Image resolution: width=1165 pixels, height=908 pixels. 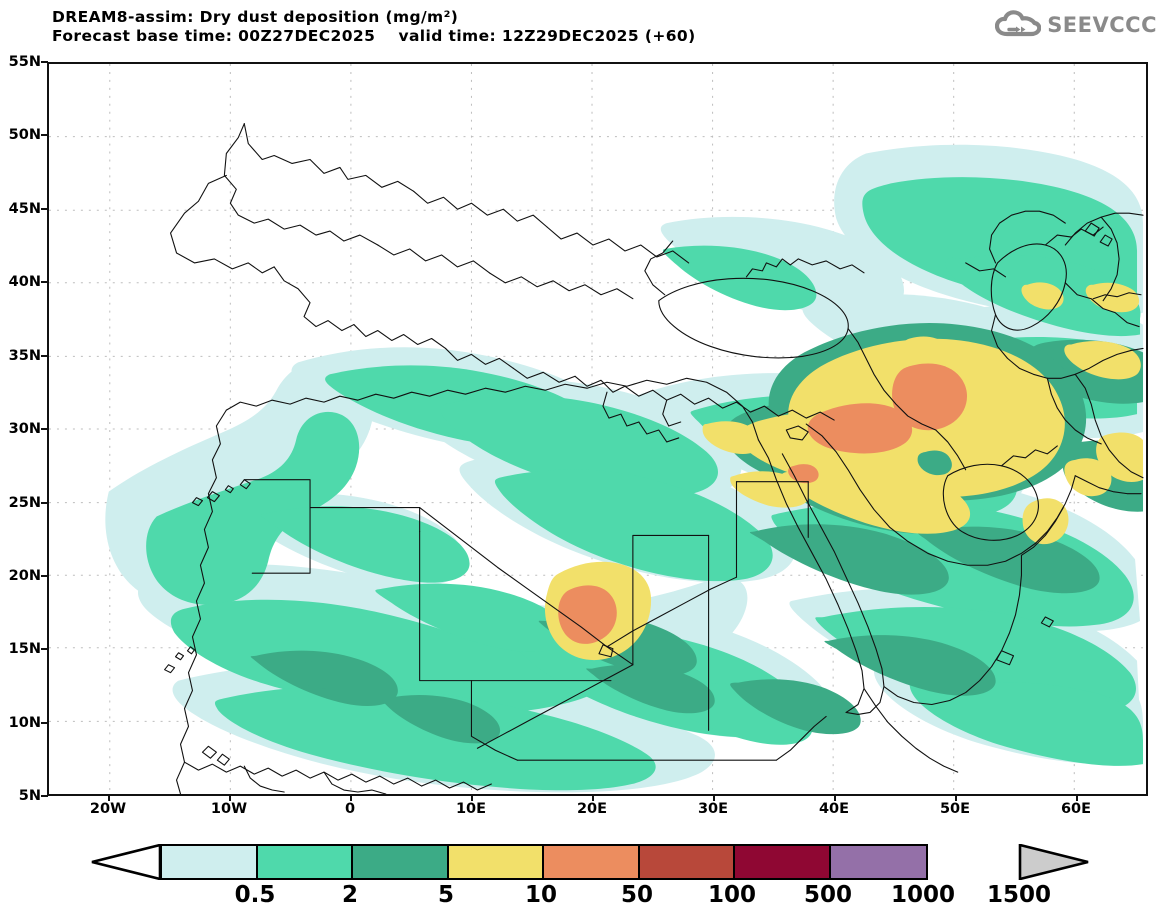 I want to click on y-tick-label: 25N, so click(x=24, y=503).